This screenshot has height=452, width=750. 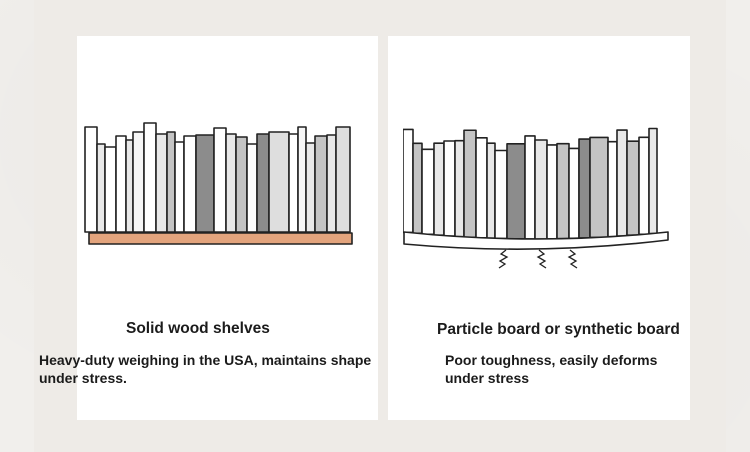 What do you see at coordinates (198, 328) in the screenshot?
I see `solid-wood-title: Solid wood shelves` at bounding box center [198, 328].